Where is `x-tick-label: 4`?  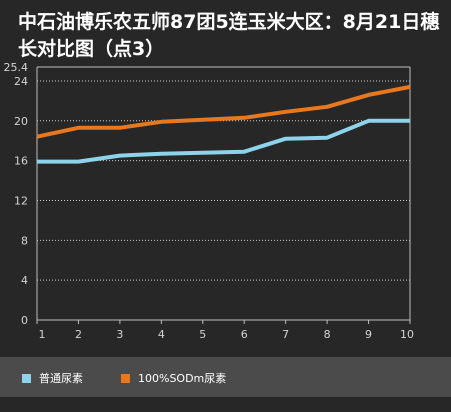
x-tick-label: 4 is located at coordinates (161, 334).